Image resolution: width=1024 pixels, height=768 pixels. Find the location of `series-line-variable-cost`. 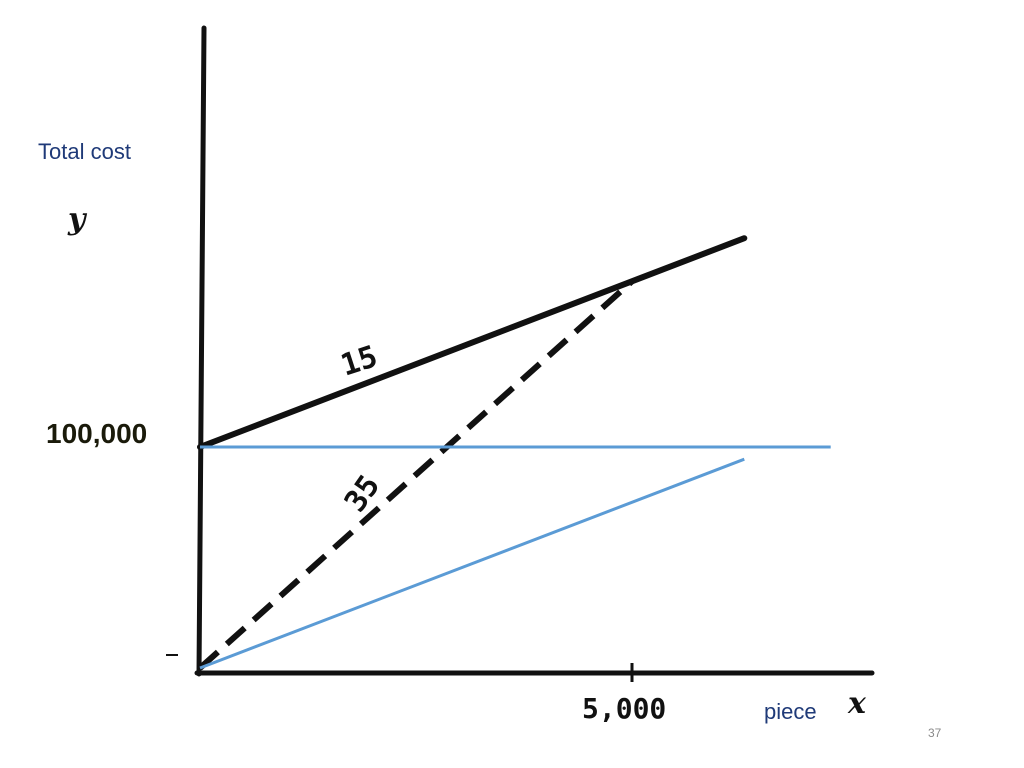

series-line-variable-cost is located at coordinates (472, 563).